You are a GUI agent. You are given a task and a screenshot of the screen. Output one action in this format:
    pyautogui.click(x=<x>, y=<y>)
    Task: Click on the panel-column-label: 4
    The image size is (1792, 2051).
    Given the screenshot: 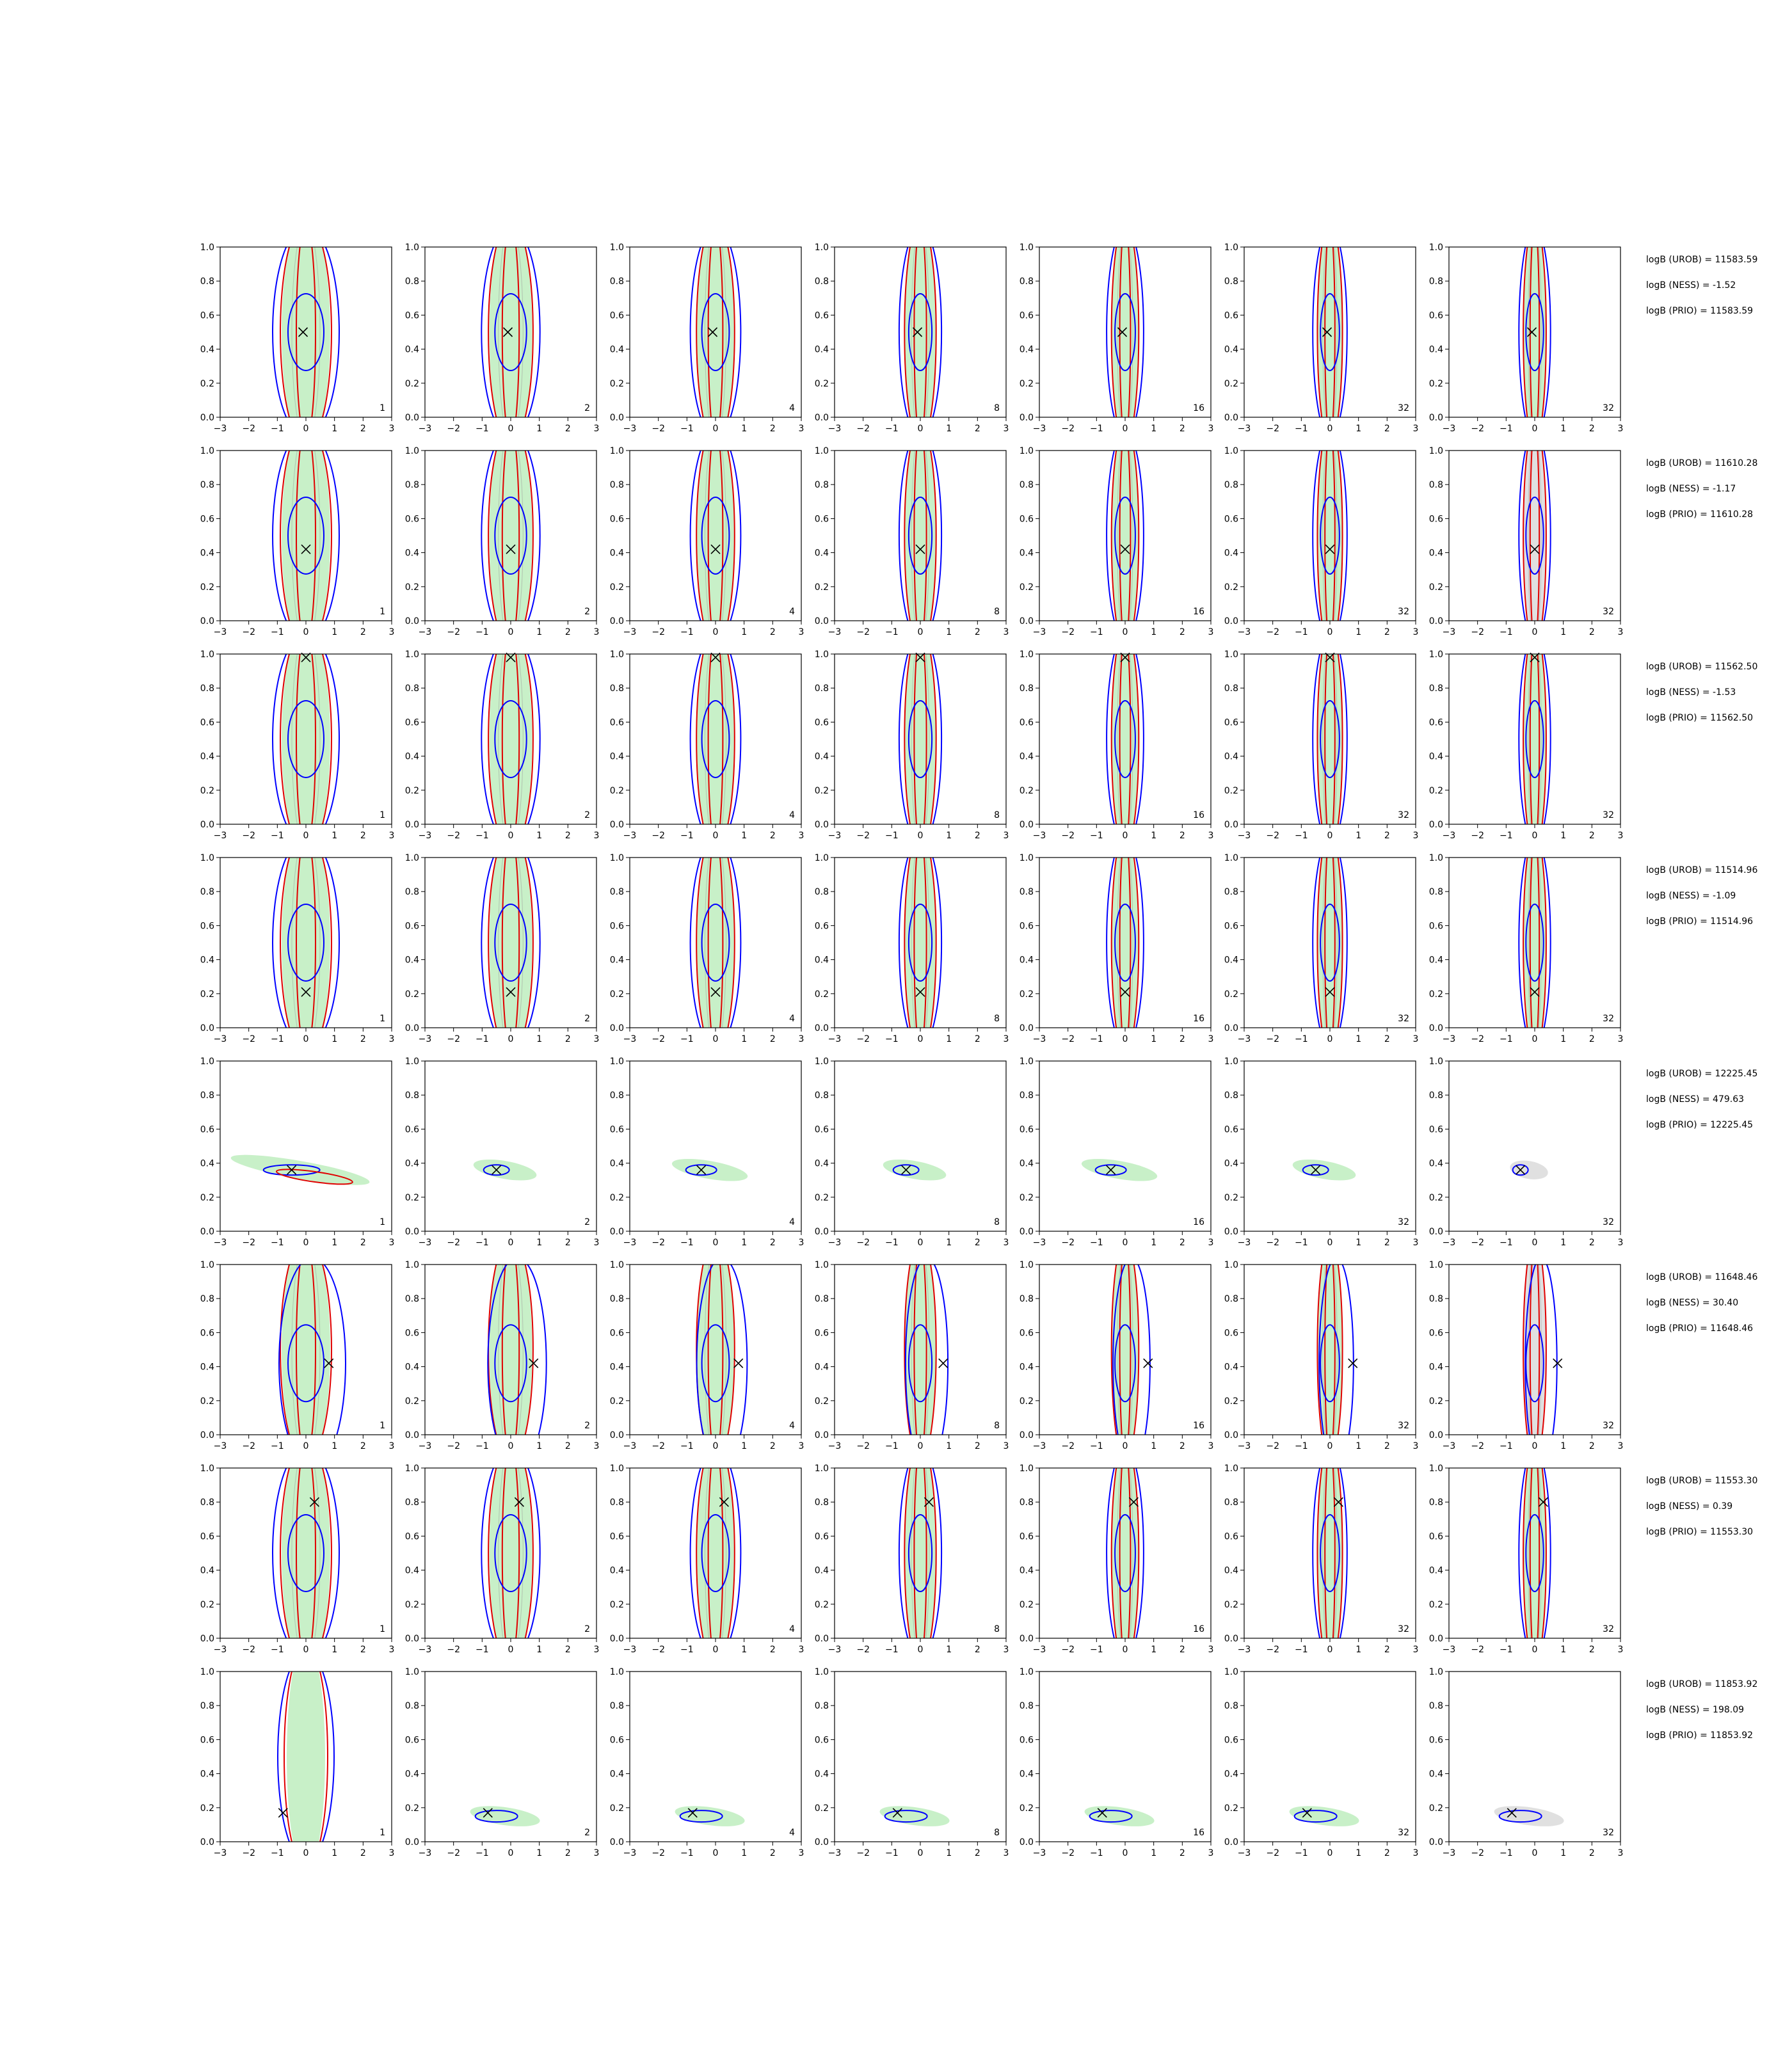 What is the action you would take?
    pyautogui.click(x=792, y=1222)
    